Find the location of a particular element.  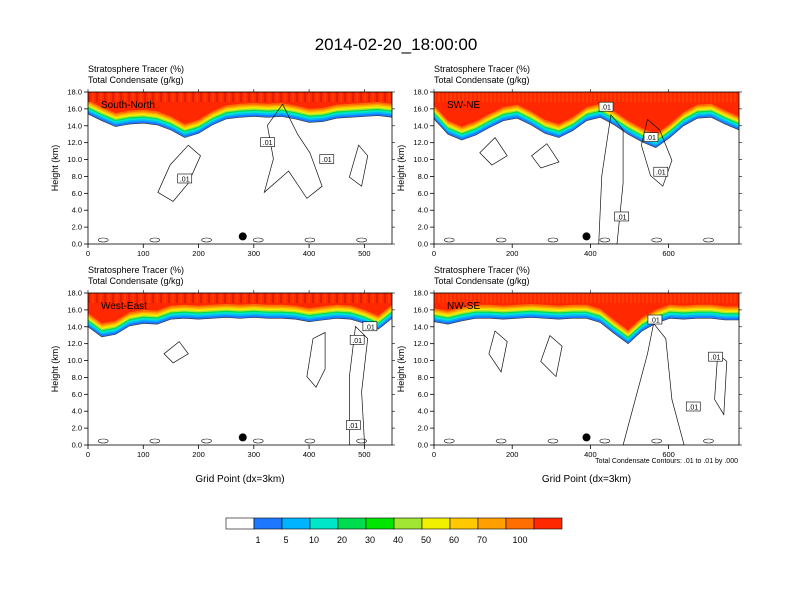

contour-label-box is located at coordinates (185, 178).